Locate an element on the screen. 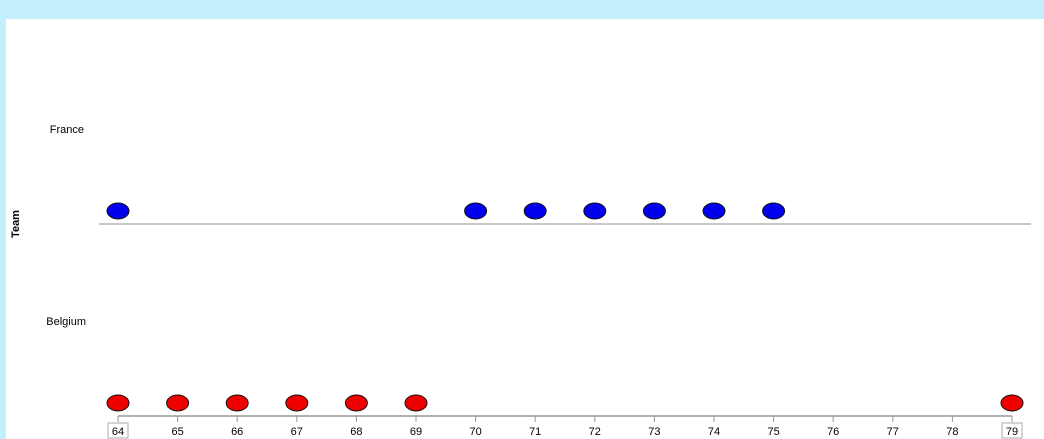  x-tick-label: 76 is located at coordinates (833, 432).